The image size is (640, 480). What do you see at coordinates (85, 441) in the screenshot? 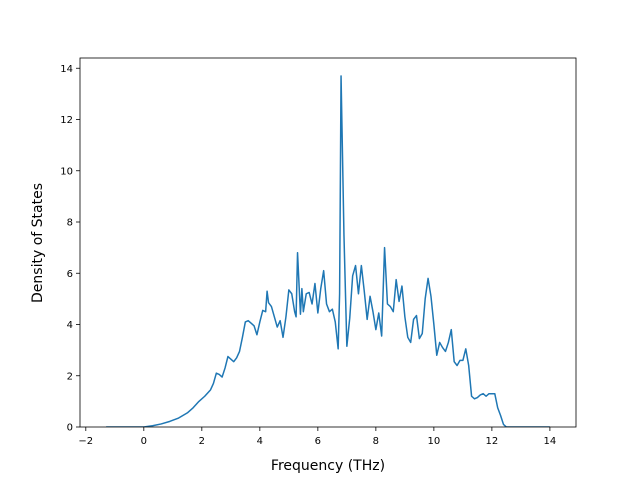
I see `x-tick-label: −2` at bounding box center [85, 441].